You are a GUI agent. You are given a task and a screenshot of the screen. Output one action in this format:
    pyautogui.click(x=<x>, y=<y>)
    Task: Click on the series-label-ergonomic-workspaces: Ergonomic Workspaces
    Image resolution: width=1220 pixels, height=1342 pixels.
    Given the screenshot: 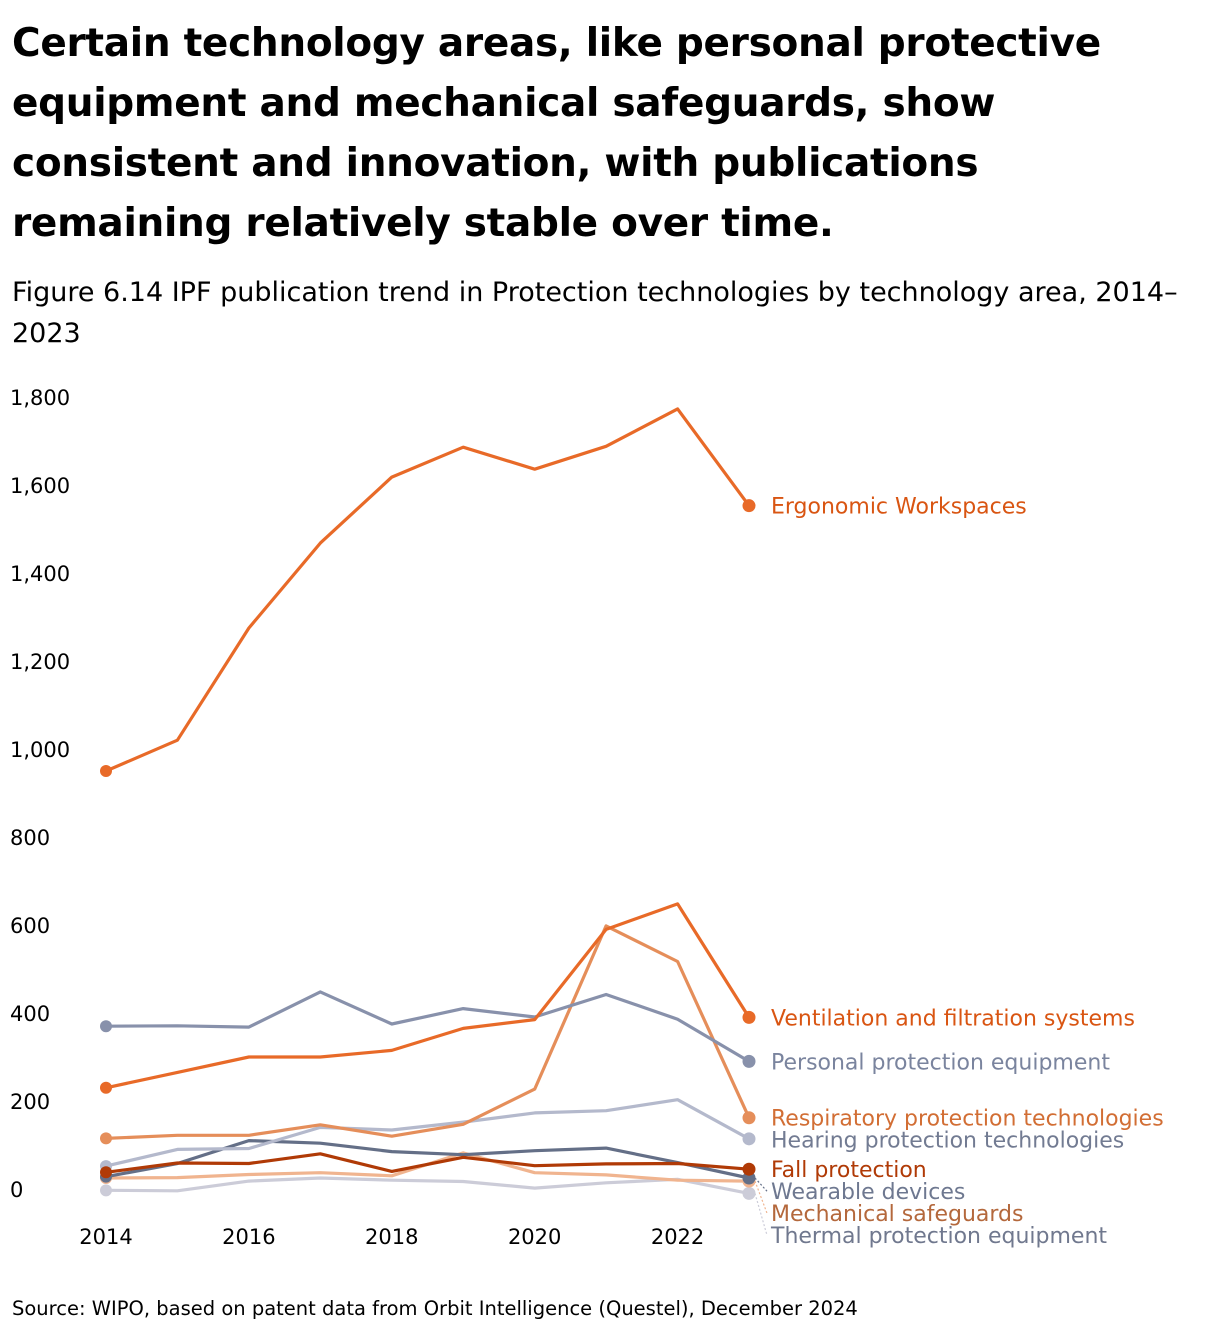 What is the action you would take?
    pyautogui.click(x=899, y=507)
    